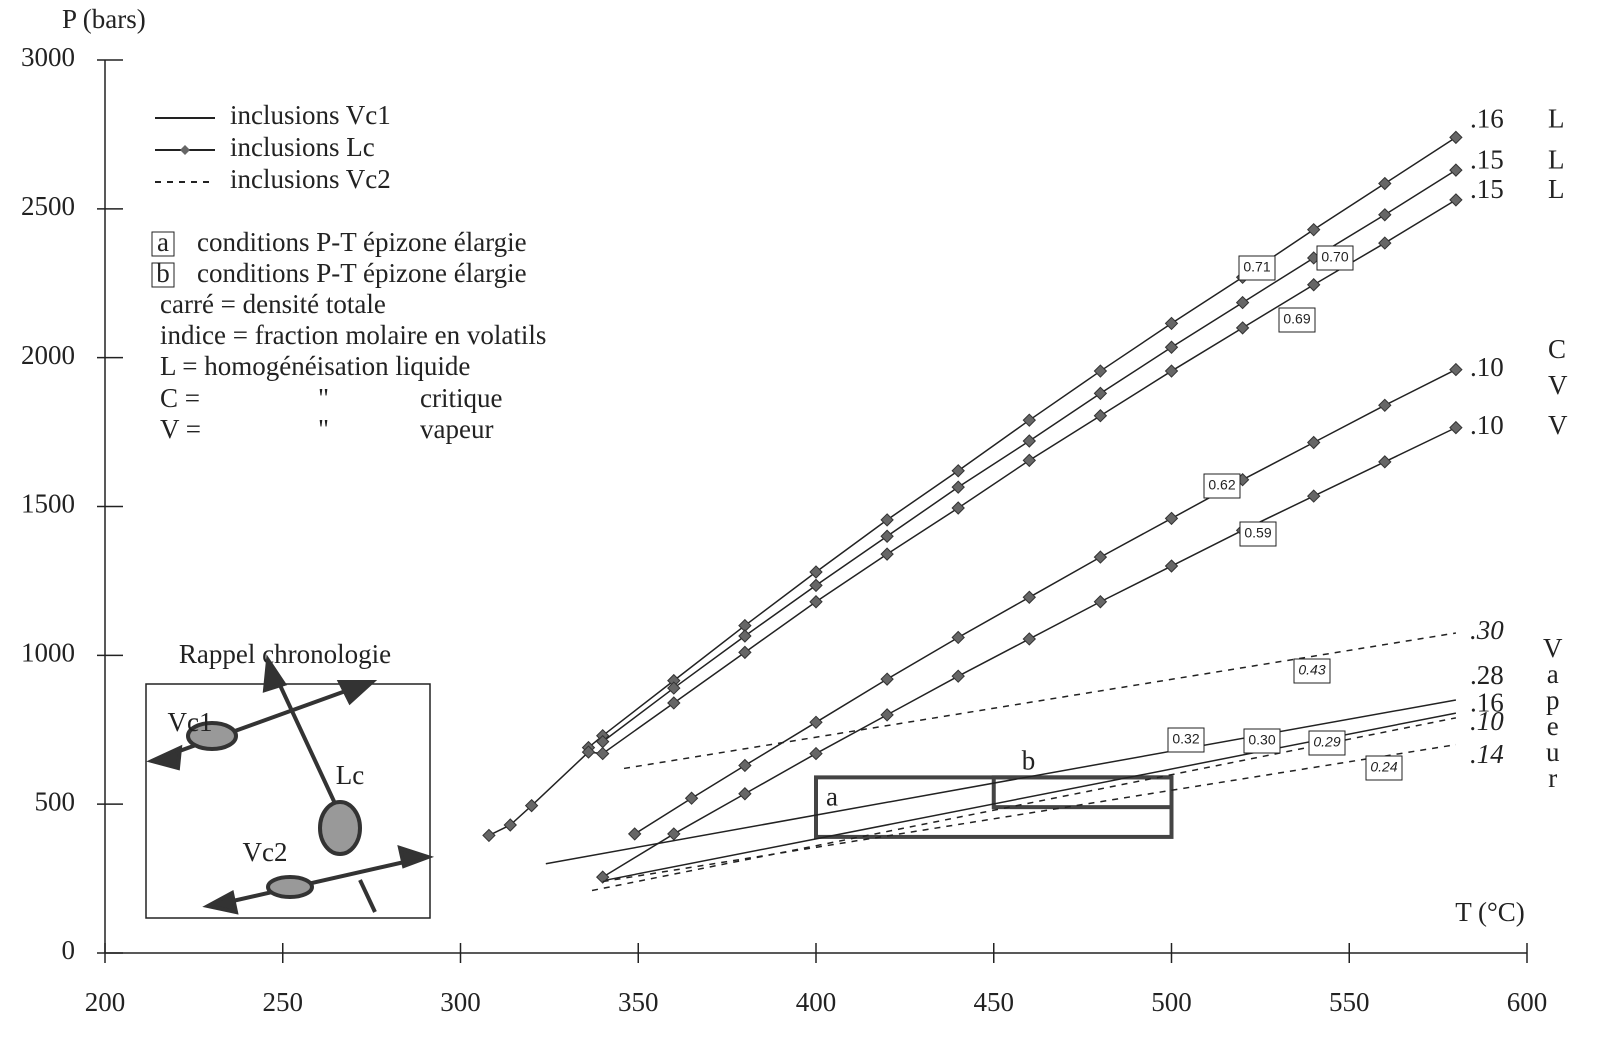  Describe the element at coordinates (1171, 1002) in the screenshot. I see `x-tick-label: 500` at that location.